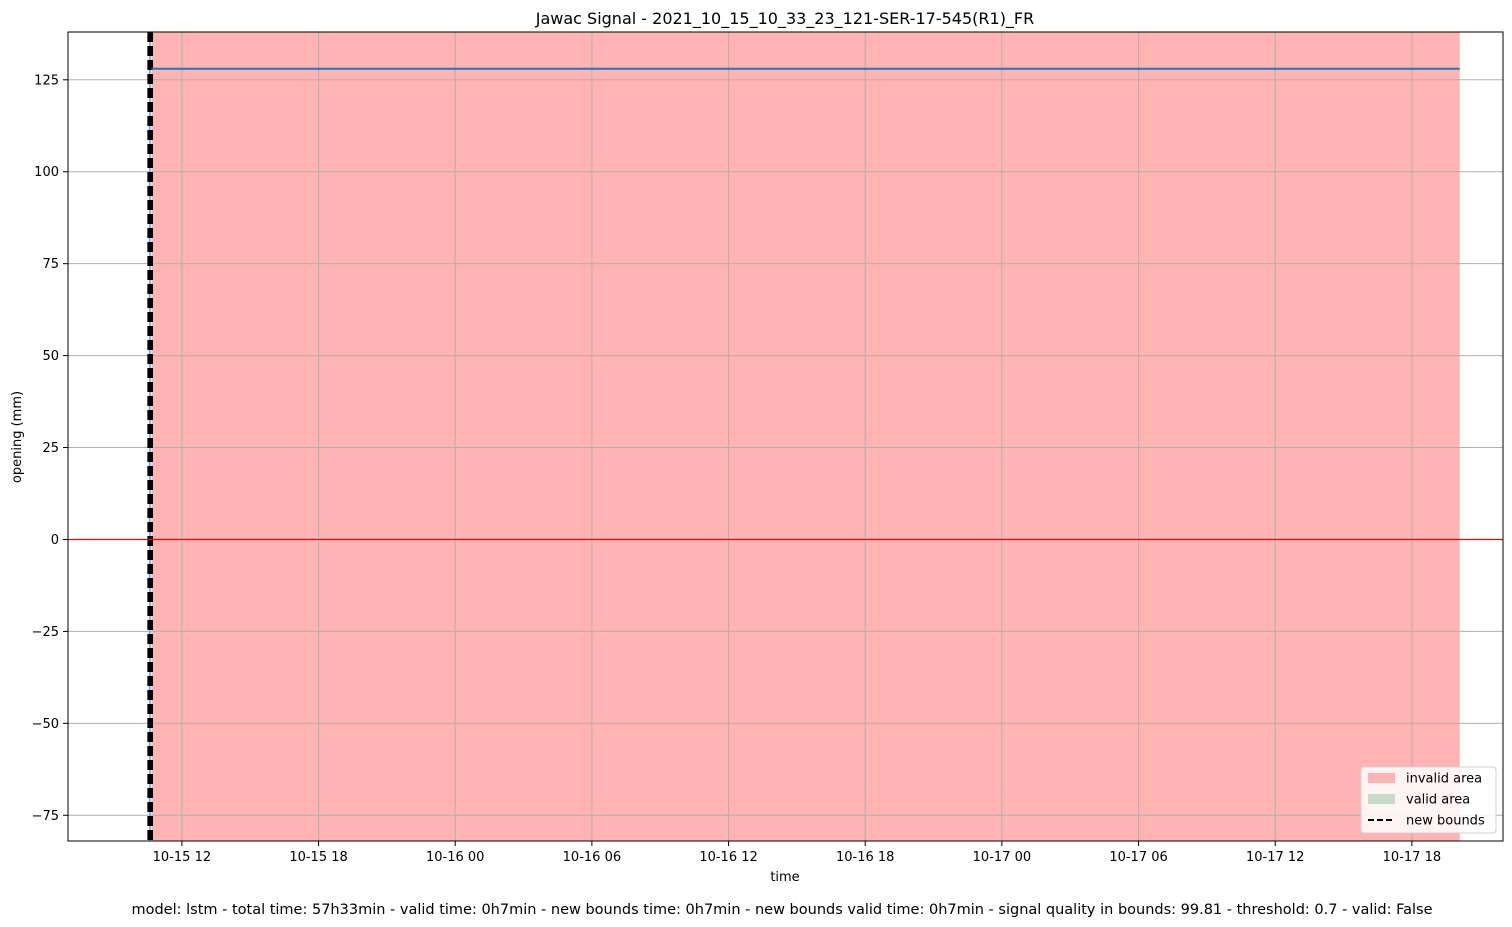  I want to click on new-bounds-lines, so click(150, 436).